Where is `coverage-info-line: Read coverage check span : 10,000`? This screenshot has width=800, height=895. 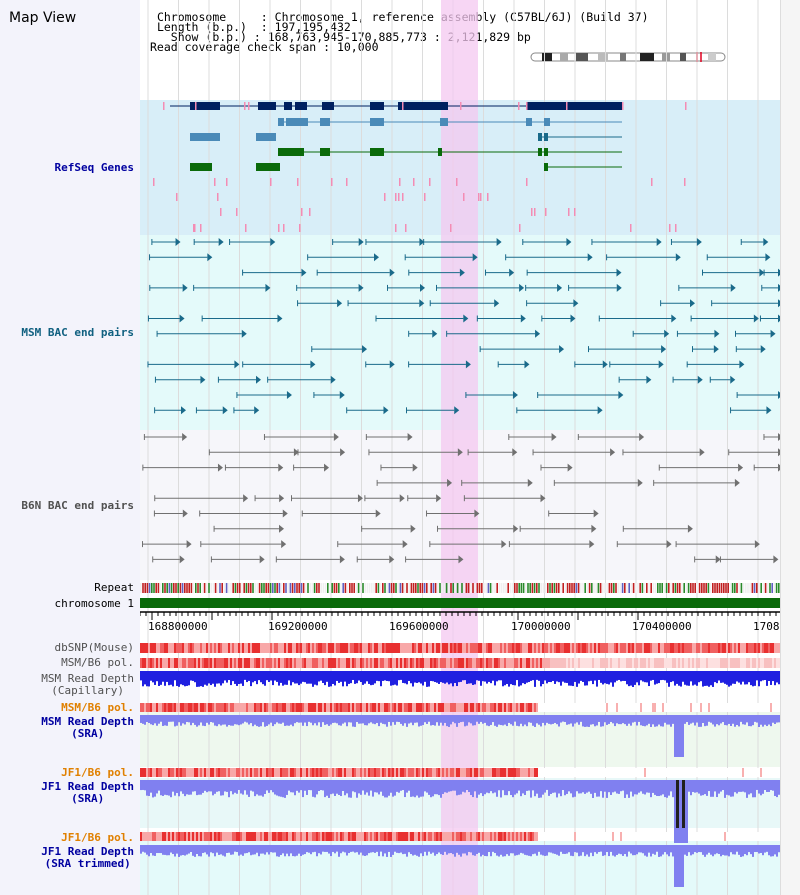 coverage-info-line: Read coverage check span : 10,000 is located at coordinates (264, 47).